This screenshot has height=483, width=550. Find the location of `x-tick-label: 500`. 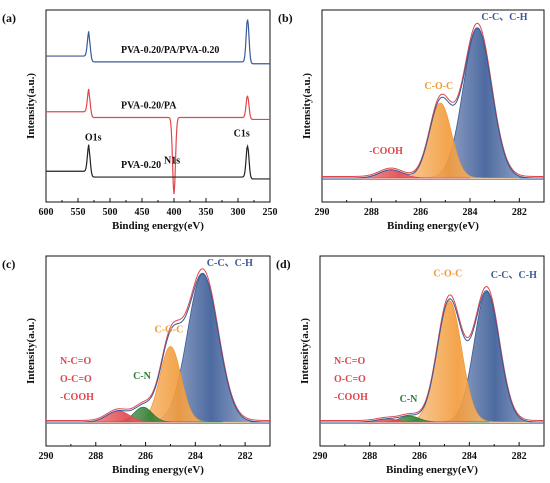

x-tick-label: 500 is located at coordinates (110, 212).